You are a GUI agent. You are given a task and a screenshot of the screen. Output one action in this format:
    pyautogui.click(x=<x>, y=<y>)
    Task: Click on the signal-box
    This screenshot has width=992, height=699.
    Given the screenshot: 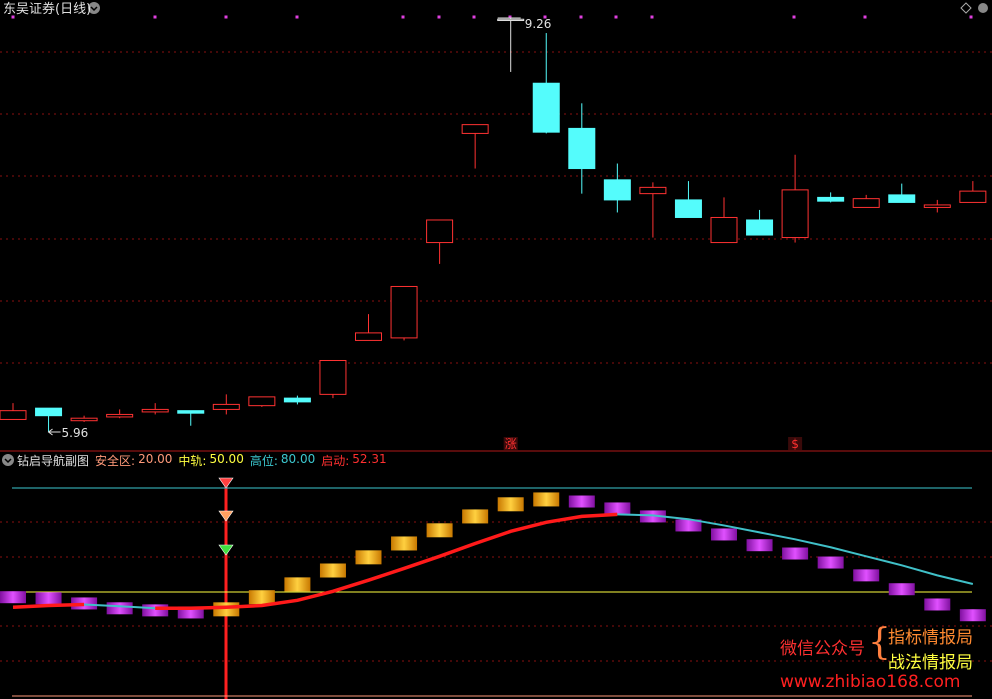 What is the action you would take?
    pyautogui.click(x=510, y=443)
    